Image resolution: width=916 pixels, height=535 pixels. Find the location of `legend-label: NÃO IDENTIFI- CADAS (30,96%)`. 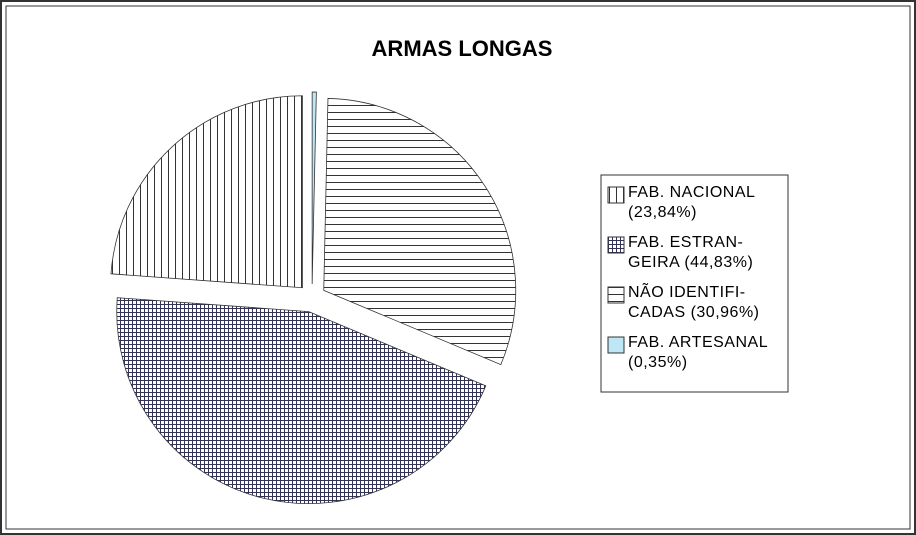

legend-label: NÃO IDENTIFI- CADAS (30,96%) is located at coordinates (694, 302).